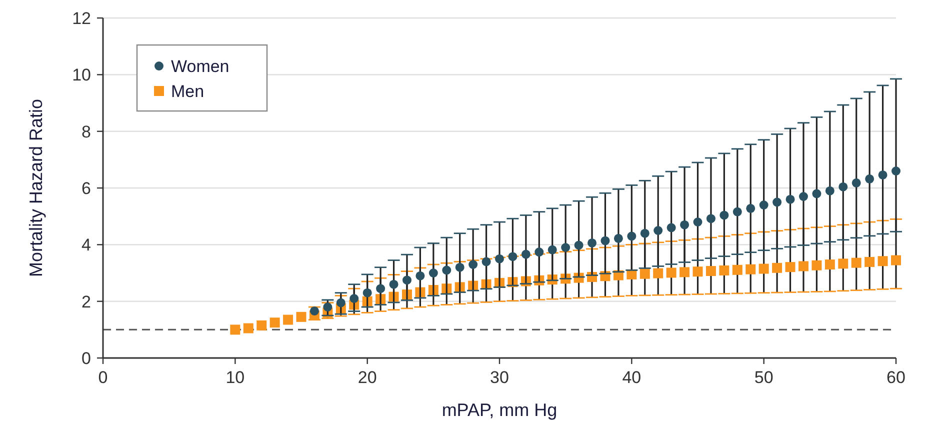 This screenshot has width=938, height=424. What do you see at coordinates (86, 302) in the screenshot?
I see `y-tick-label: 2` at bounding box center [86, 302].